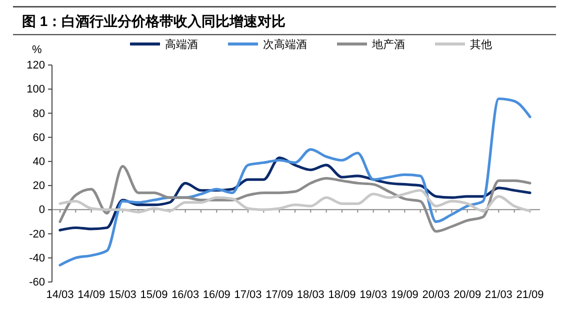 The width and height of the screenshot is (566, 335). What do you see at coordinates (154, 294) in the screenshot?
I see `x-tick-label: 15/09` at bounding box center [154, 294].